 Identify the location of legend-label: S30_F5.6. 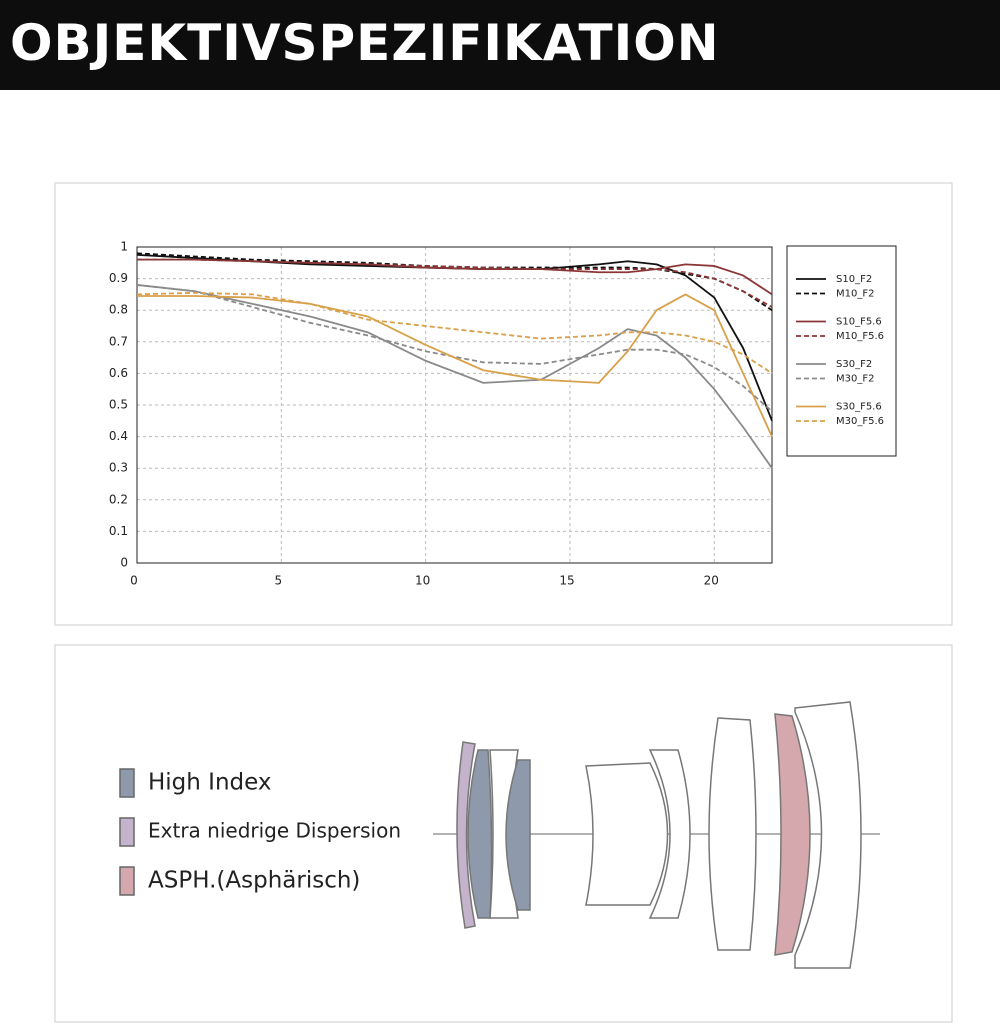
(859, 407).